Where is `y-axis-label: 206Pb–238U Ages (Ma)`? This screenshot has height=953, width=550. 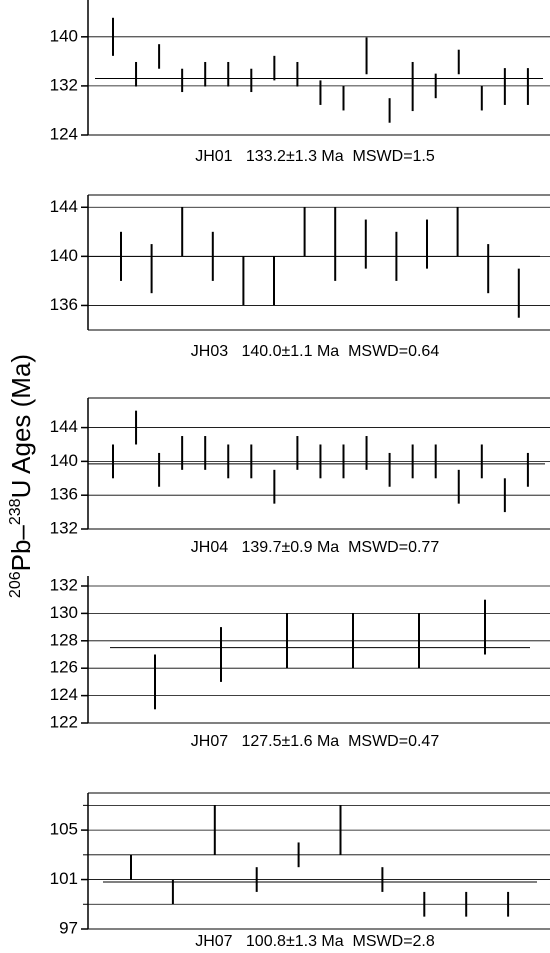
y-axis-label: 206Pb–238U Ages (Ma) is located at coordinates (21, 476).